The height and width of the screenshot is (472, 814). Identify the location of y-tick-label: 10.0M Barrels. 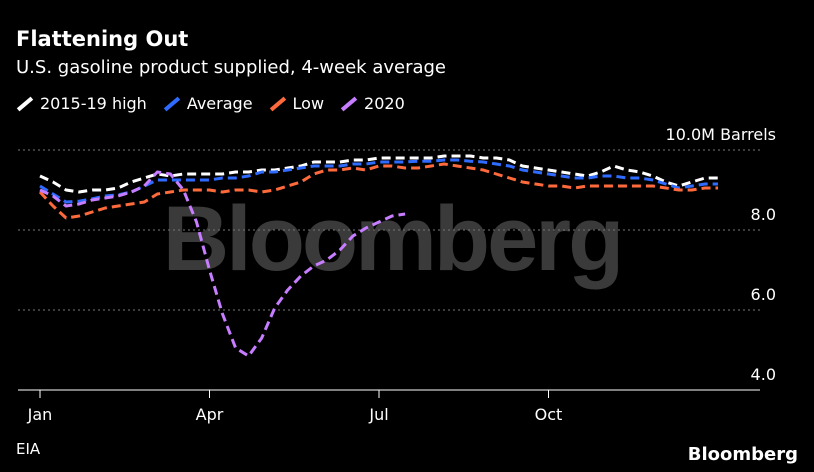
(721, 134).